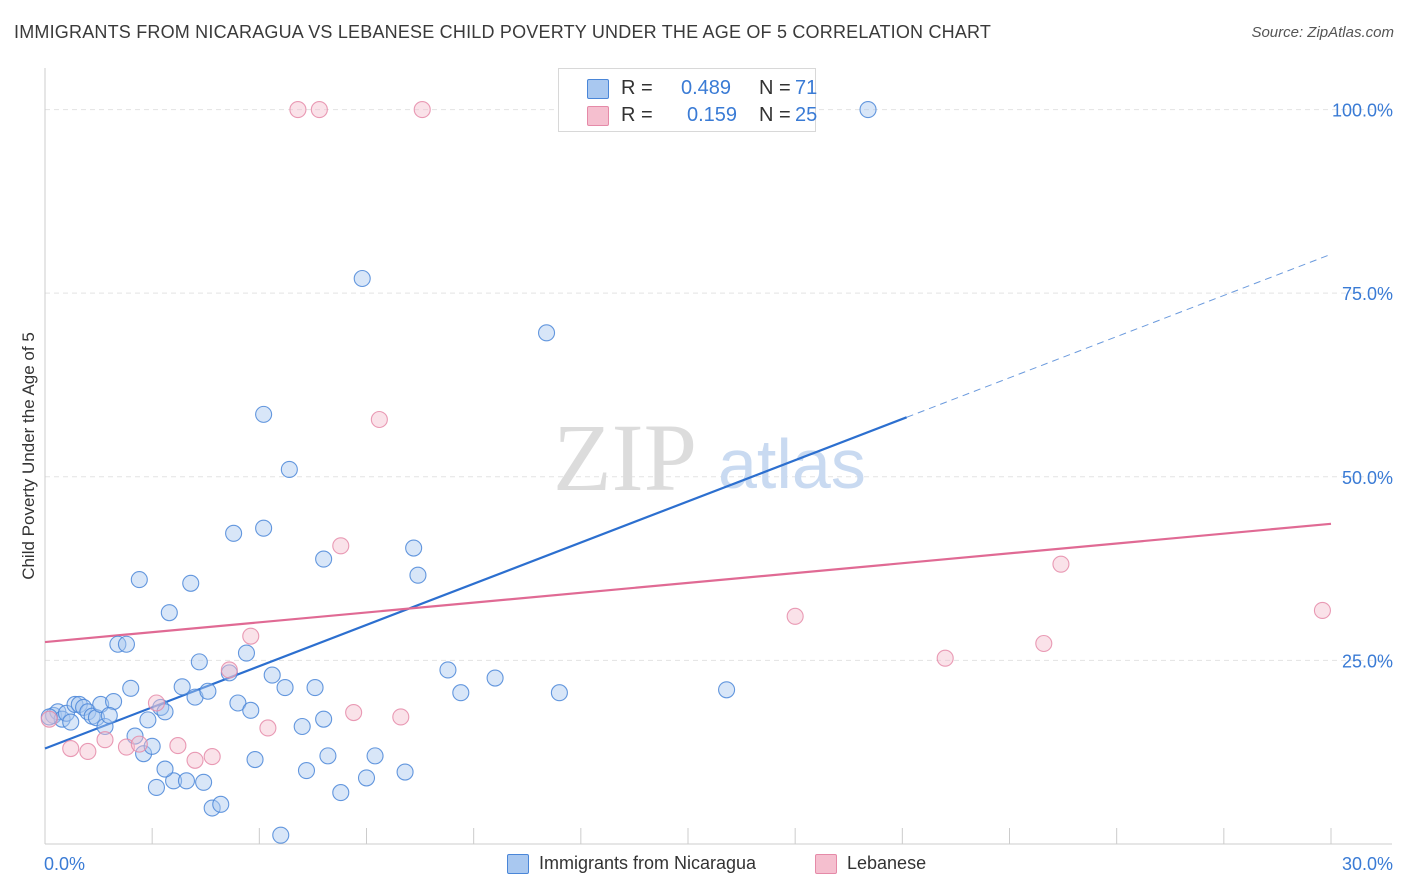 This screenshot has width=1406, height=892. I want to click on legend-n-label: N =, so click(775, 88).